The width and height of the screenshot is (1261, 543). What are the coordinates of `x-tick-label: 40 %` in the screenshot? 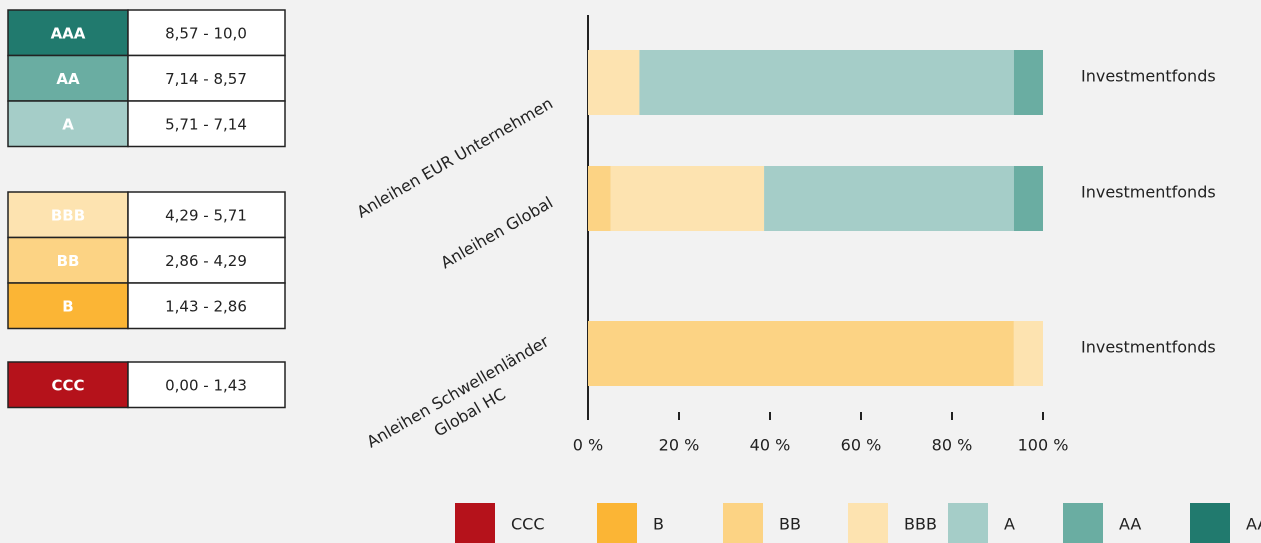 It's located at (770, 445).